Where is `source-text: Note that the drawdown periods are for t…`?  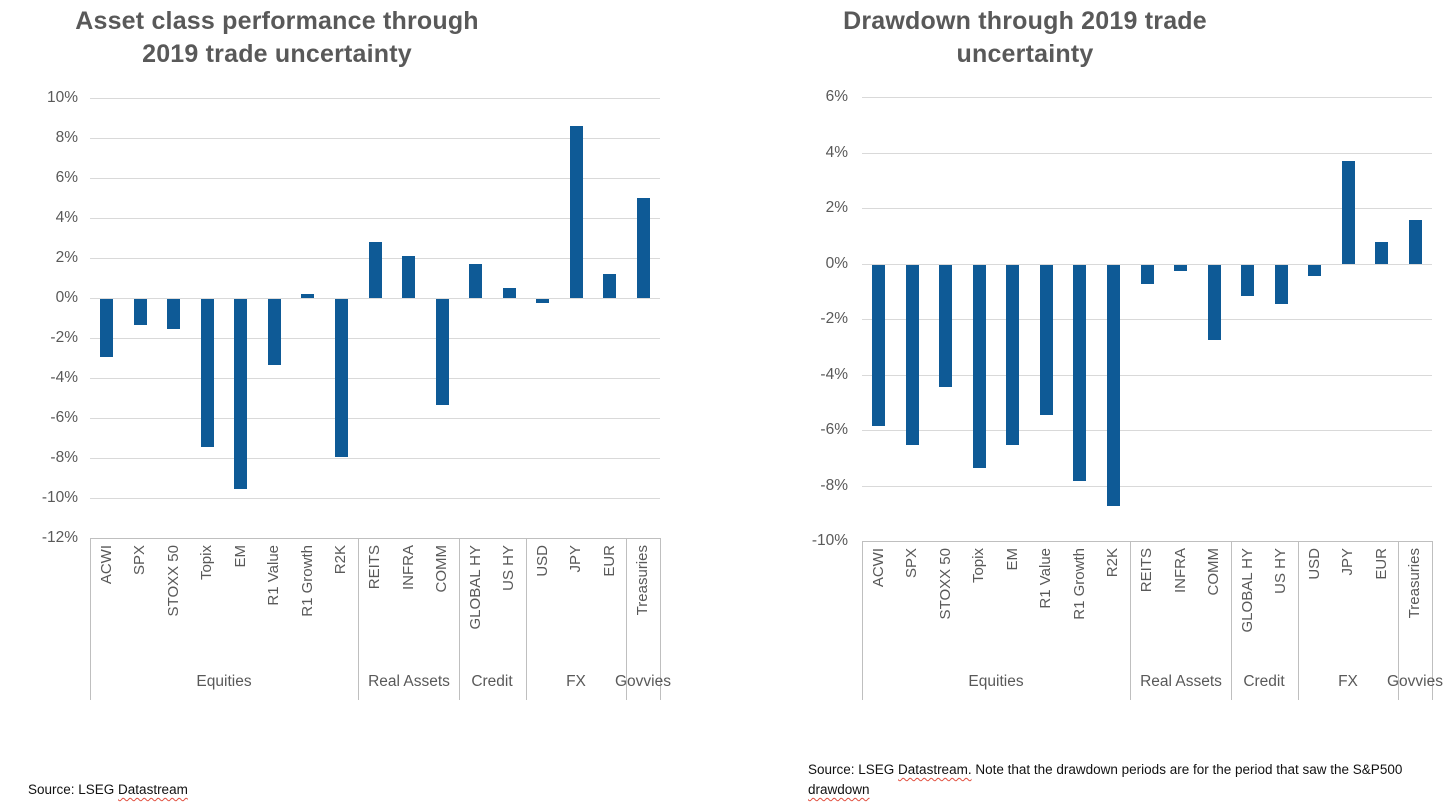
source-text: Note that the drawdown periods are for t… is located at coordinates (1187, 769).